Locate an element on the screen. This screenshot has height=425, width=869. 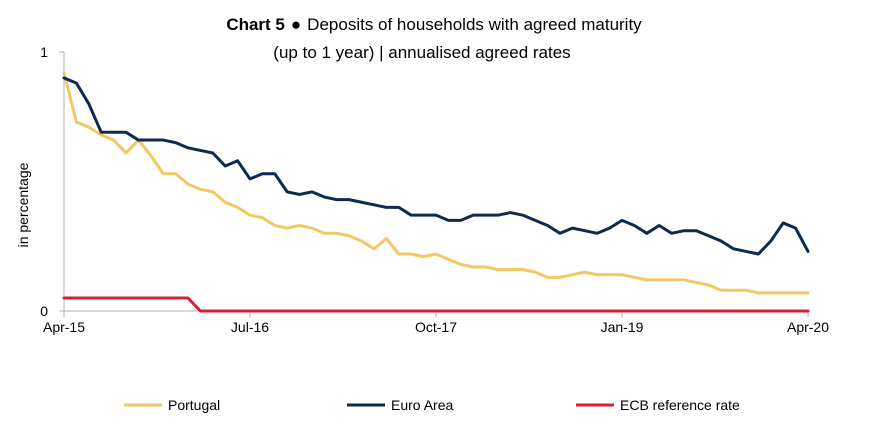
x-tick-label-0: Apr-15 is located at coordinates (64, 327).